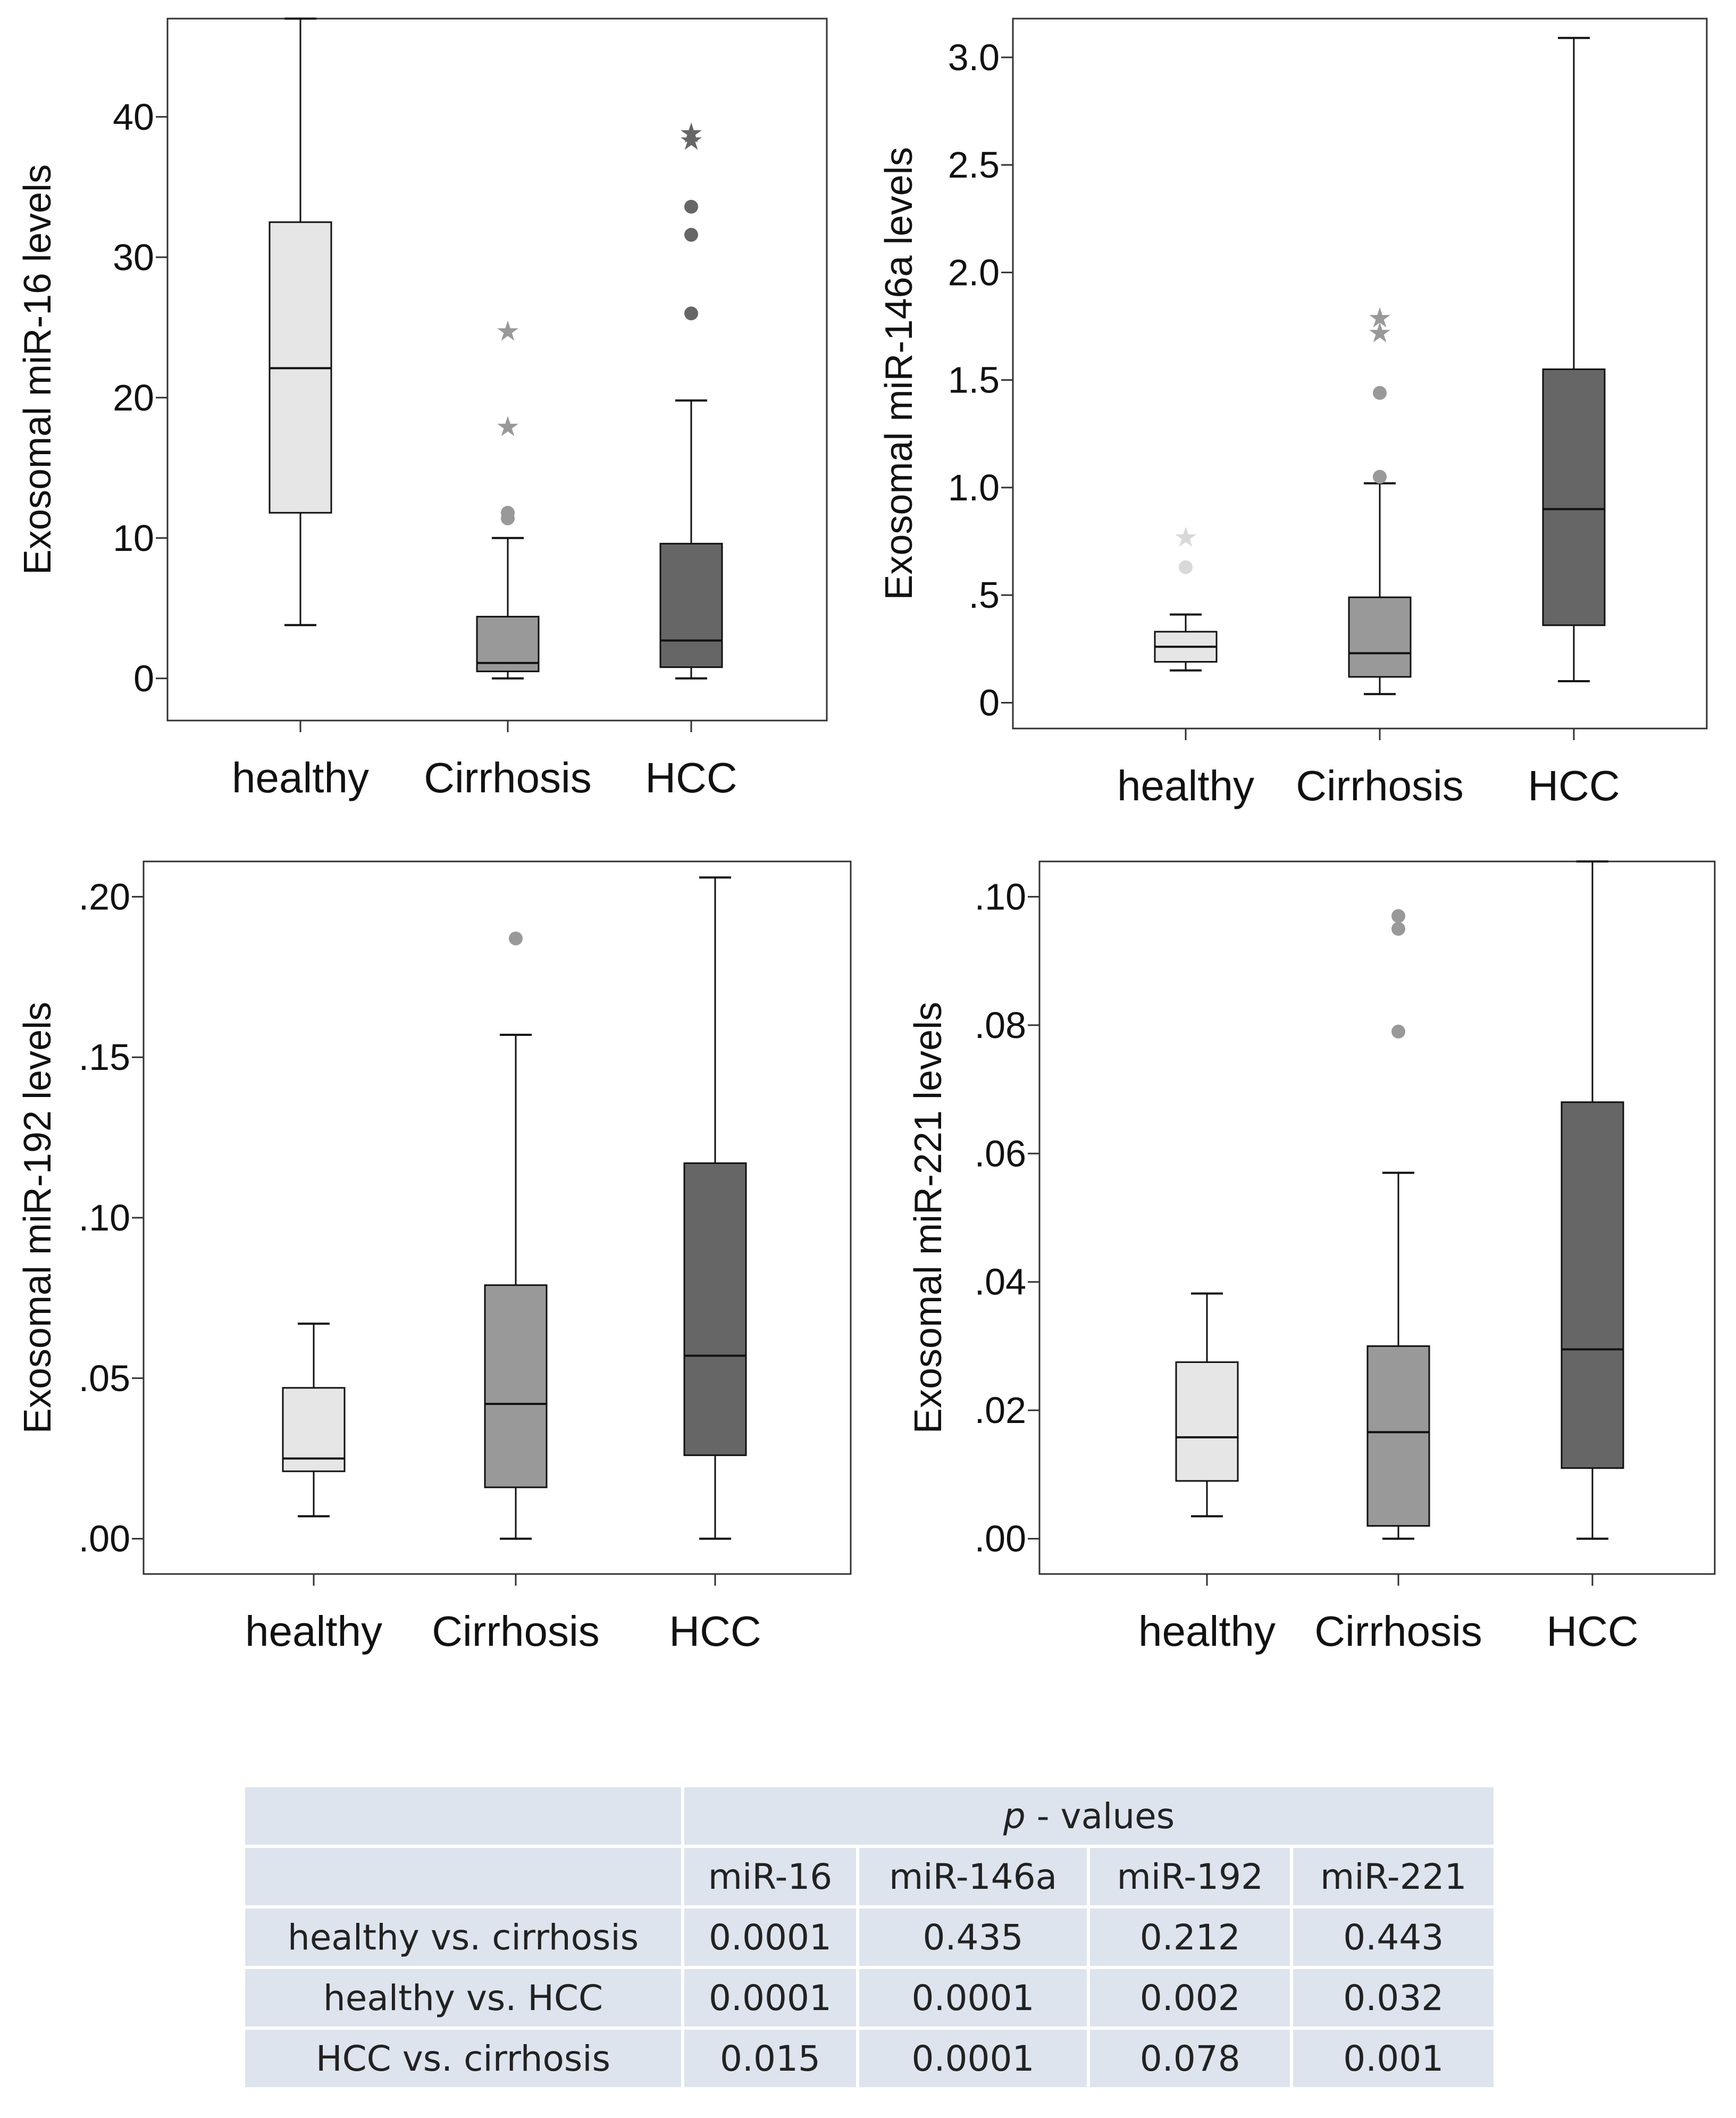 This screenshot has width=1736, height=2118. I want to click on row-label: HCC vs. cirrhosis, so click(463, 2058).